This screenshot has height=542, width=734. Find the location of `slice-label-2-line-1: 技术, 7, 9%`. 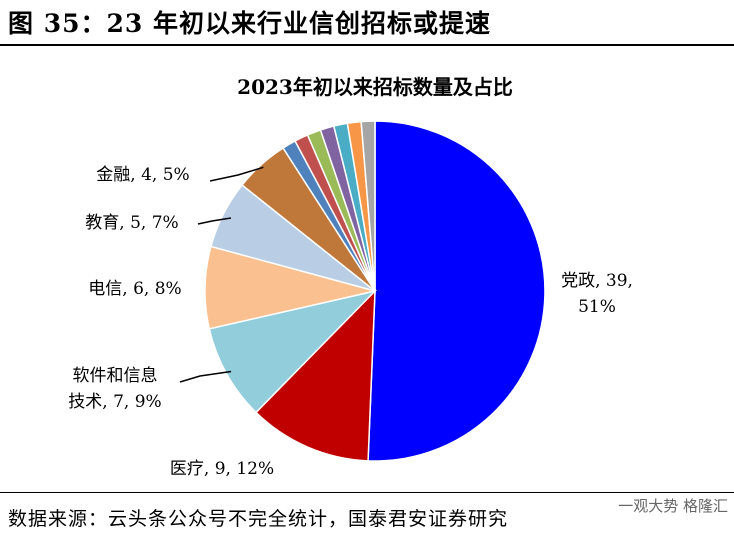

slice-label-2-line-1: 技术, 7, 9% is located at coordinates (114, 402).